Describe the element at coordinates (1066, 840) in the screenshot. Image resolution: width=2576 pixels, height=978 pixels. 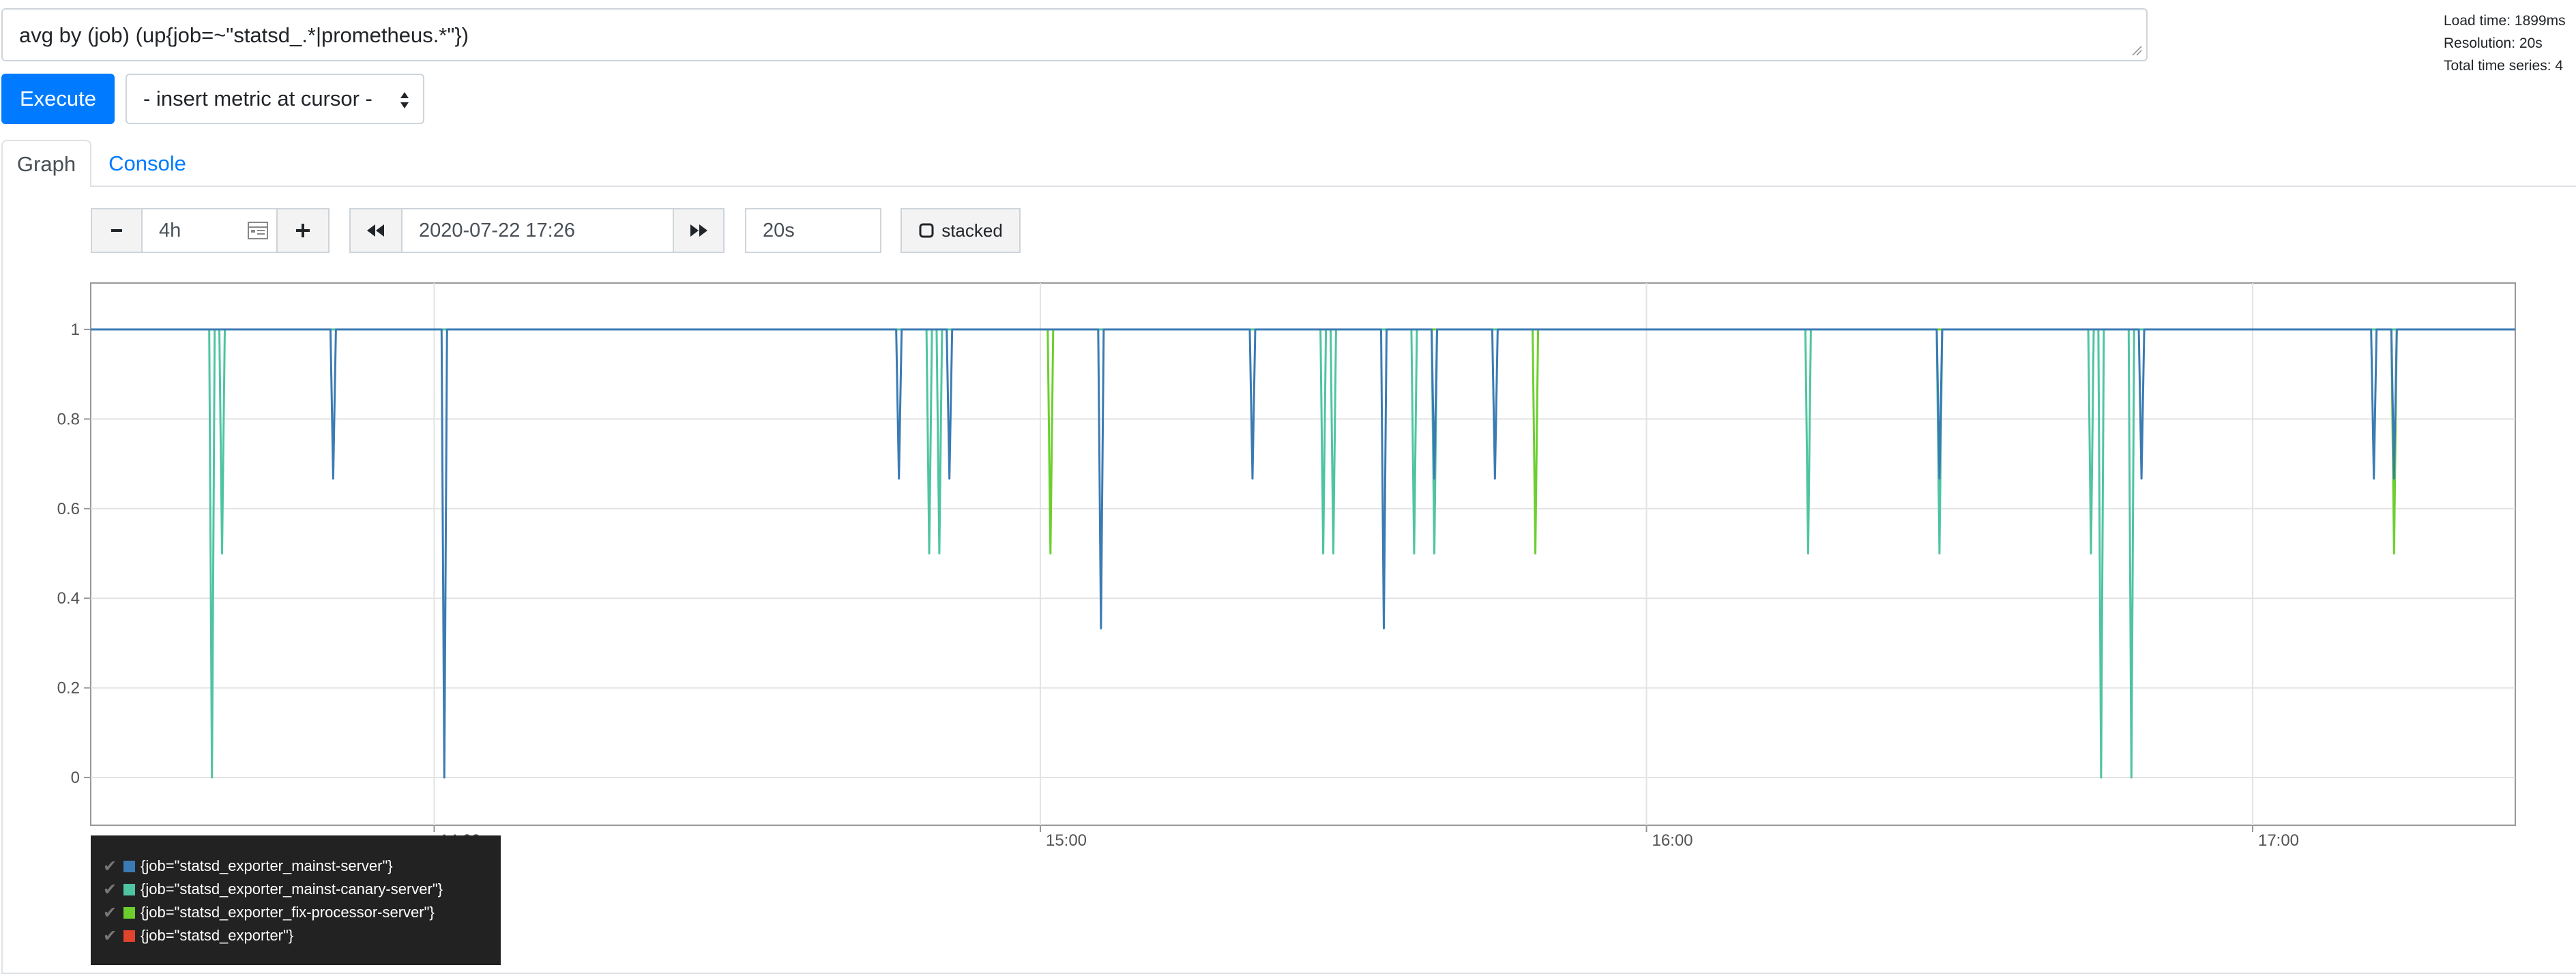
I see `x-tick-label: 15:00` at that location.